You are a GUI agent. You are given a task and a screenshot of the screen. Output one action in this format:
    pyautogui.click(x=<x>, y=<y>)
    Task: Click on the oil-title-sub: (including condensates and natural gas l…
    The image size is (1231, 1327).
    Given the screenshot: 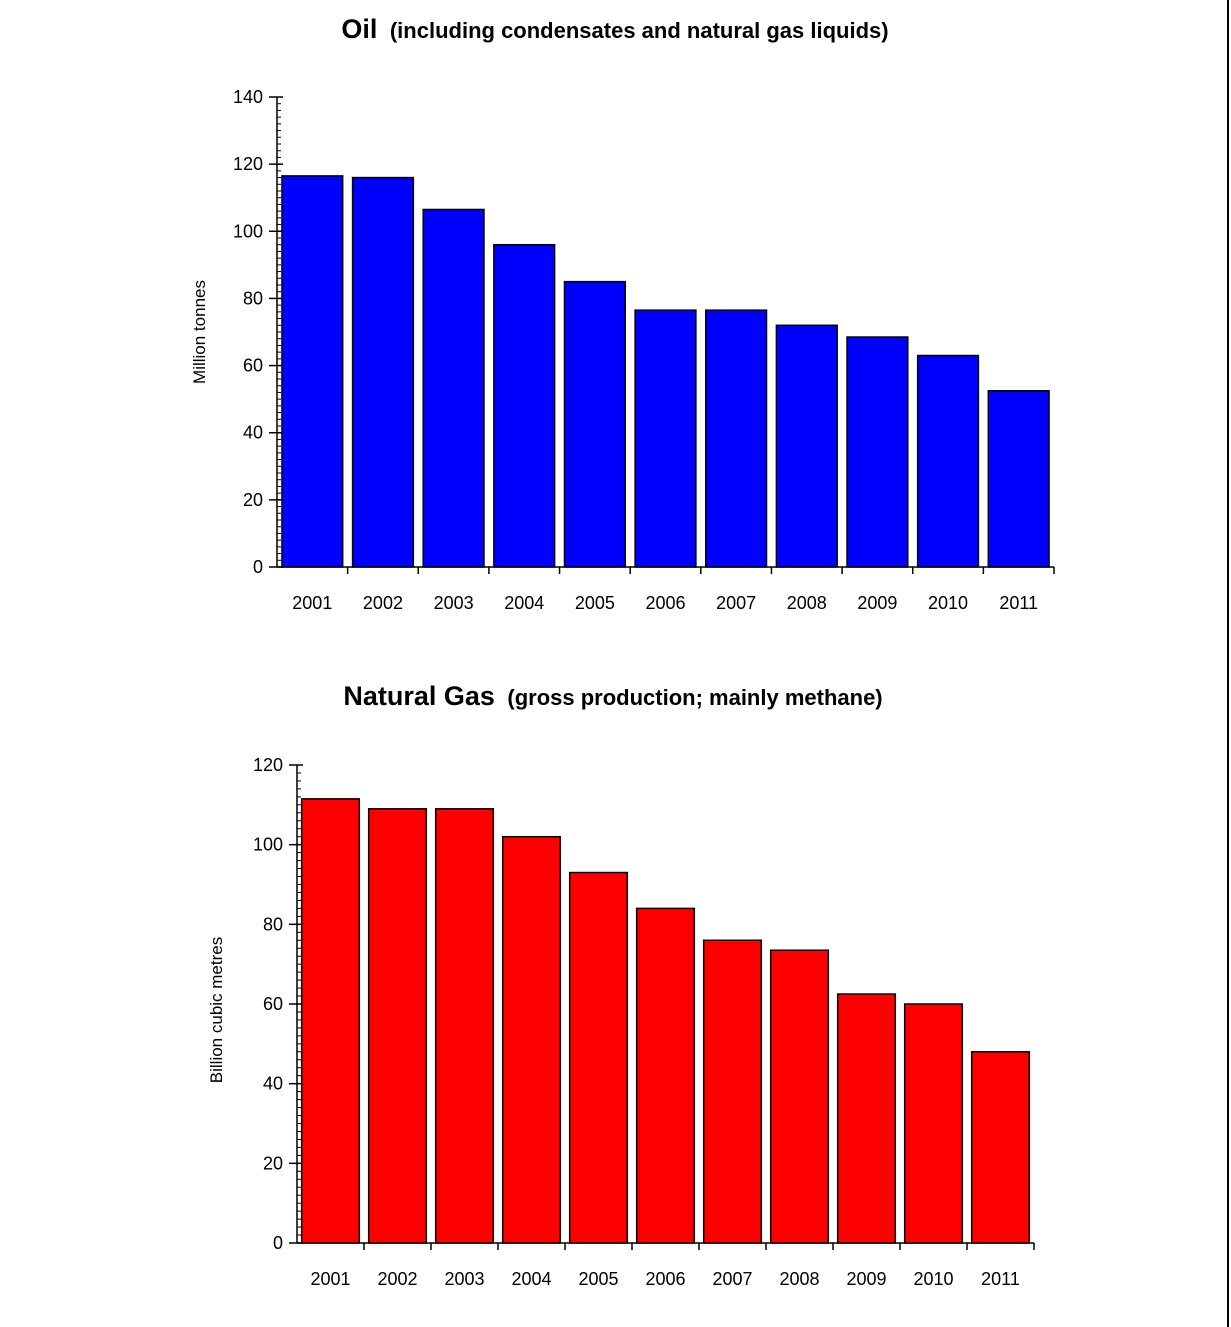 What is the action you would take?
    pyautogui.click(x=639, y=30)
    